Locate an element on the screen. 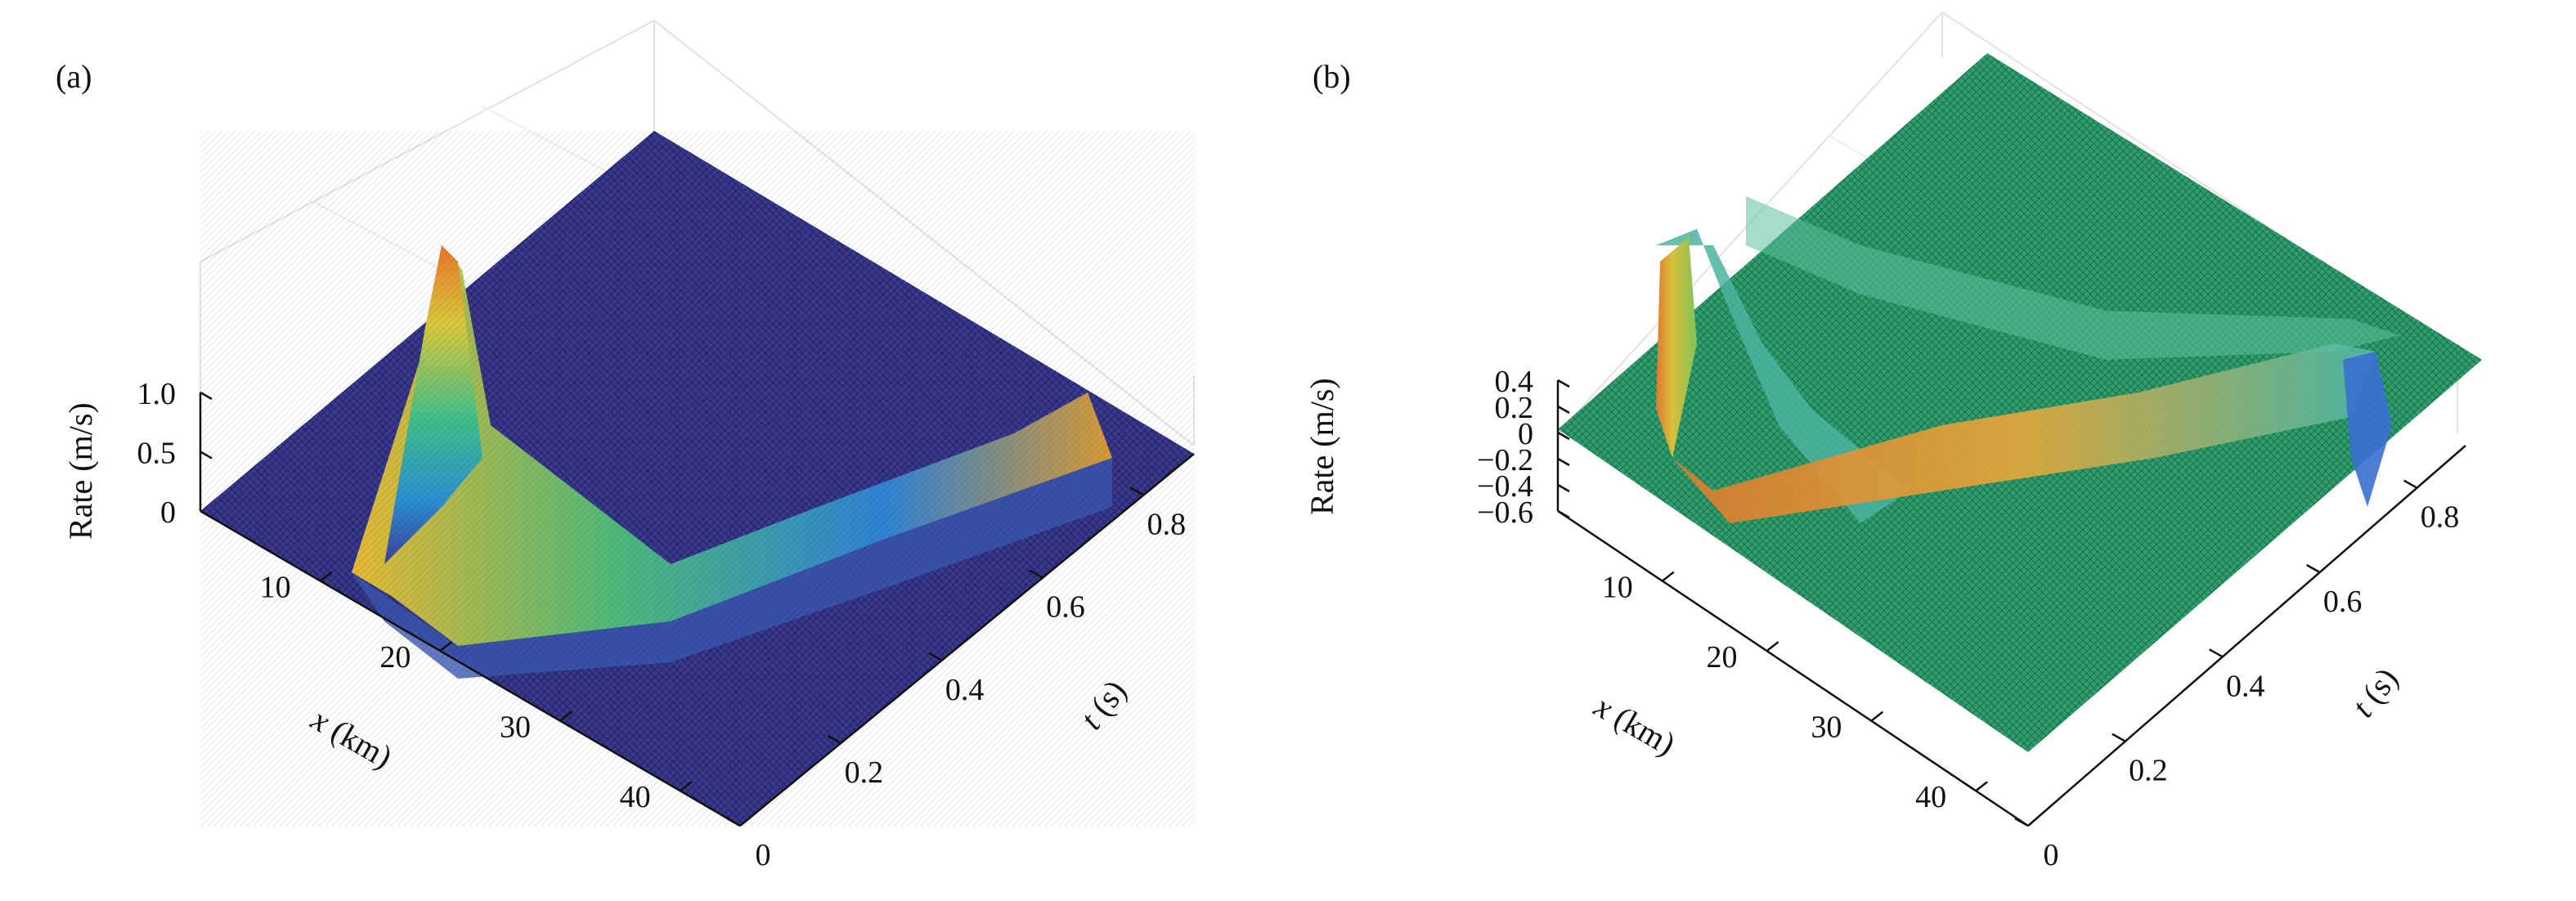 This screenshot has width=2576, height=901. t-axis-title: t (s) is located at coordinates (2375, 692).